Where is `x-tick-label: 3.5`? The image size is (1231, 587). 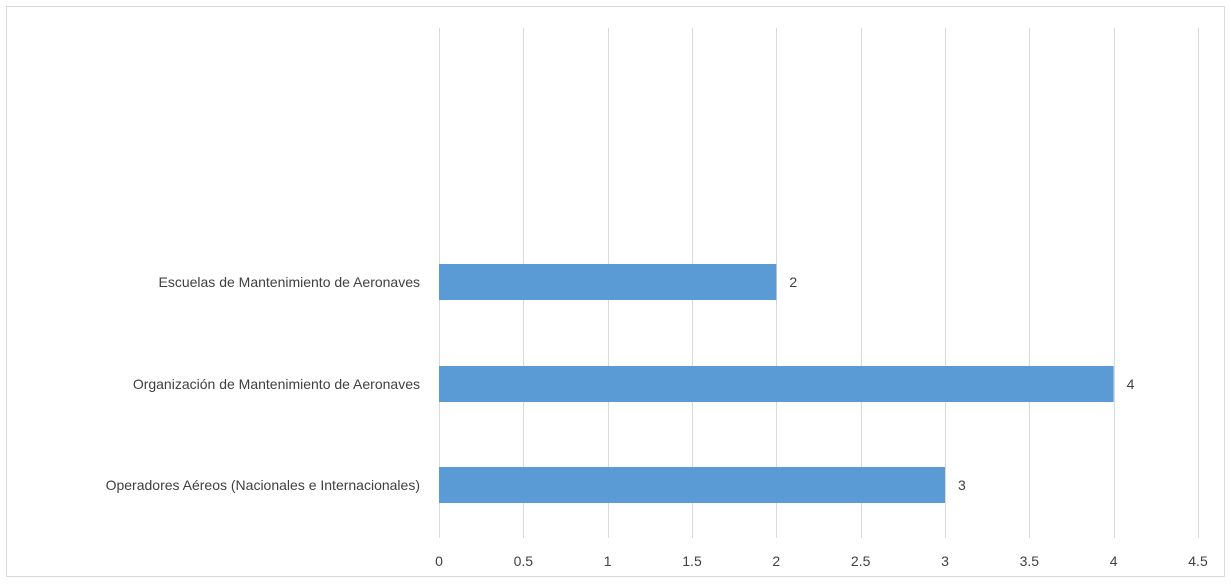 x-tick-label: 3.5 is located at coordinates (1030, 561).